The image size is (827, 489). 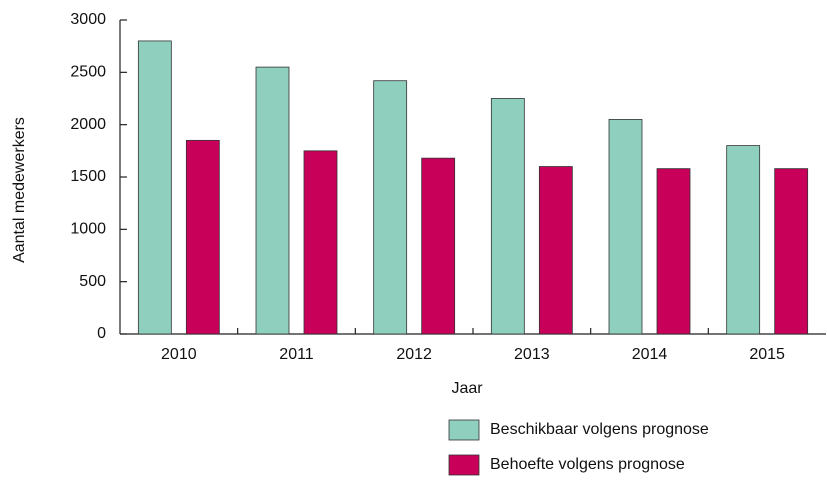 I want to click on y-tick-label: 3000, so click(x=88, y=19).